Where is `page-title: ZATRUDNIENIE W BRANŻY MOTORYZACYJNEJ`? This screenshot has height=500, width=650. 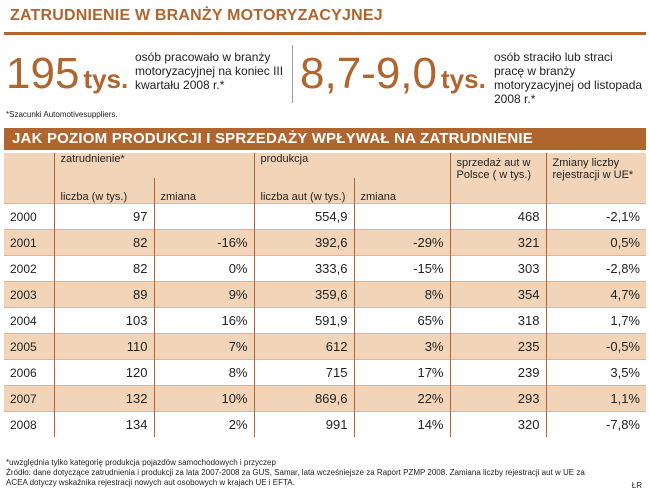
page-title: ZATRUDNIENIE W BRANŻY MOTORYZACYJNEJ is located at coordinates (196, 15).